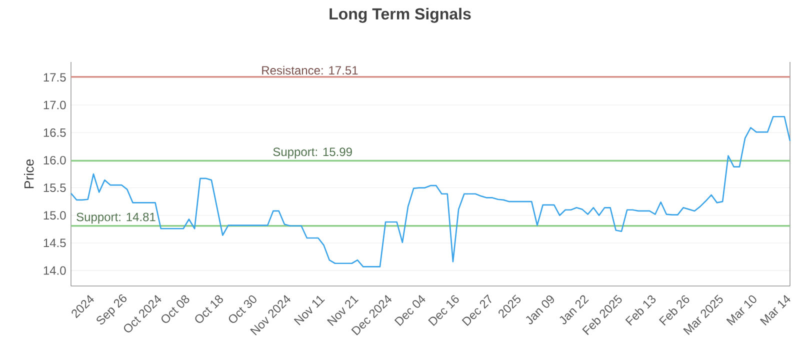  Describe the element at coordinates (55, 132) in the screenshot. I see `y-tick-label: 16.5` at that location.